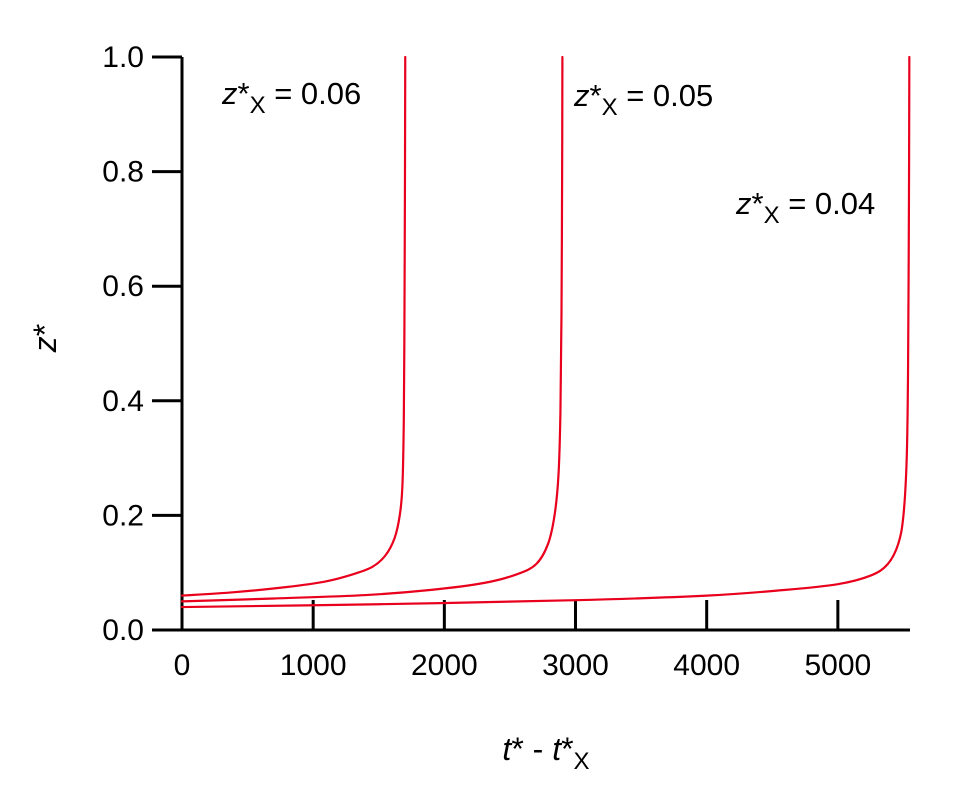 The width and height of the screenshot is (955, 798). Describe the element at coordinates (45, 338) in the screenshot. I see `y-axis-title: z*` at that location.